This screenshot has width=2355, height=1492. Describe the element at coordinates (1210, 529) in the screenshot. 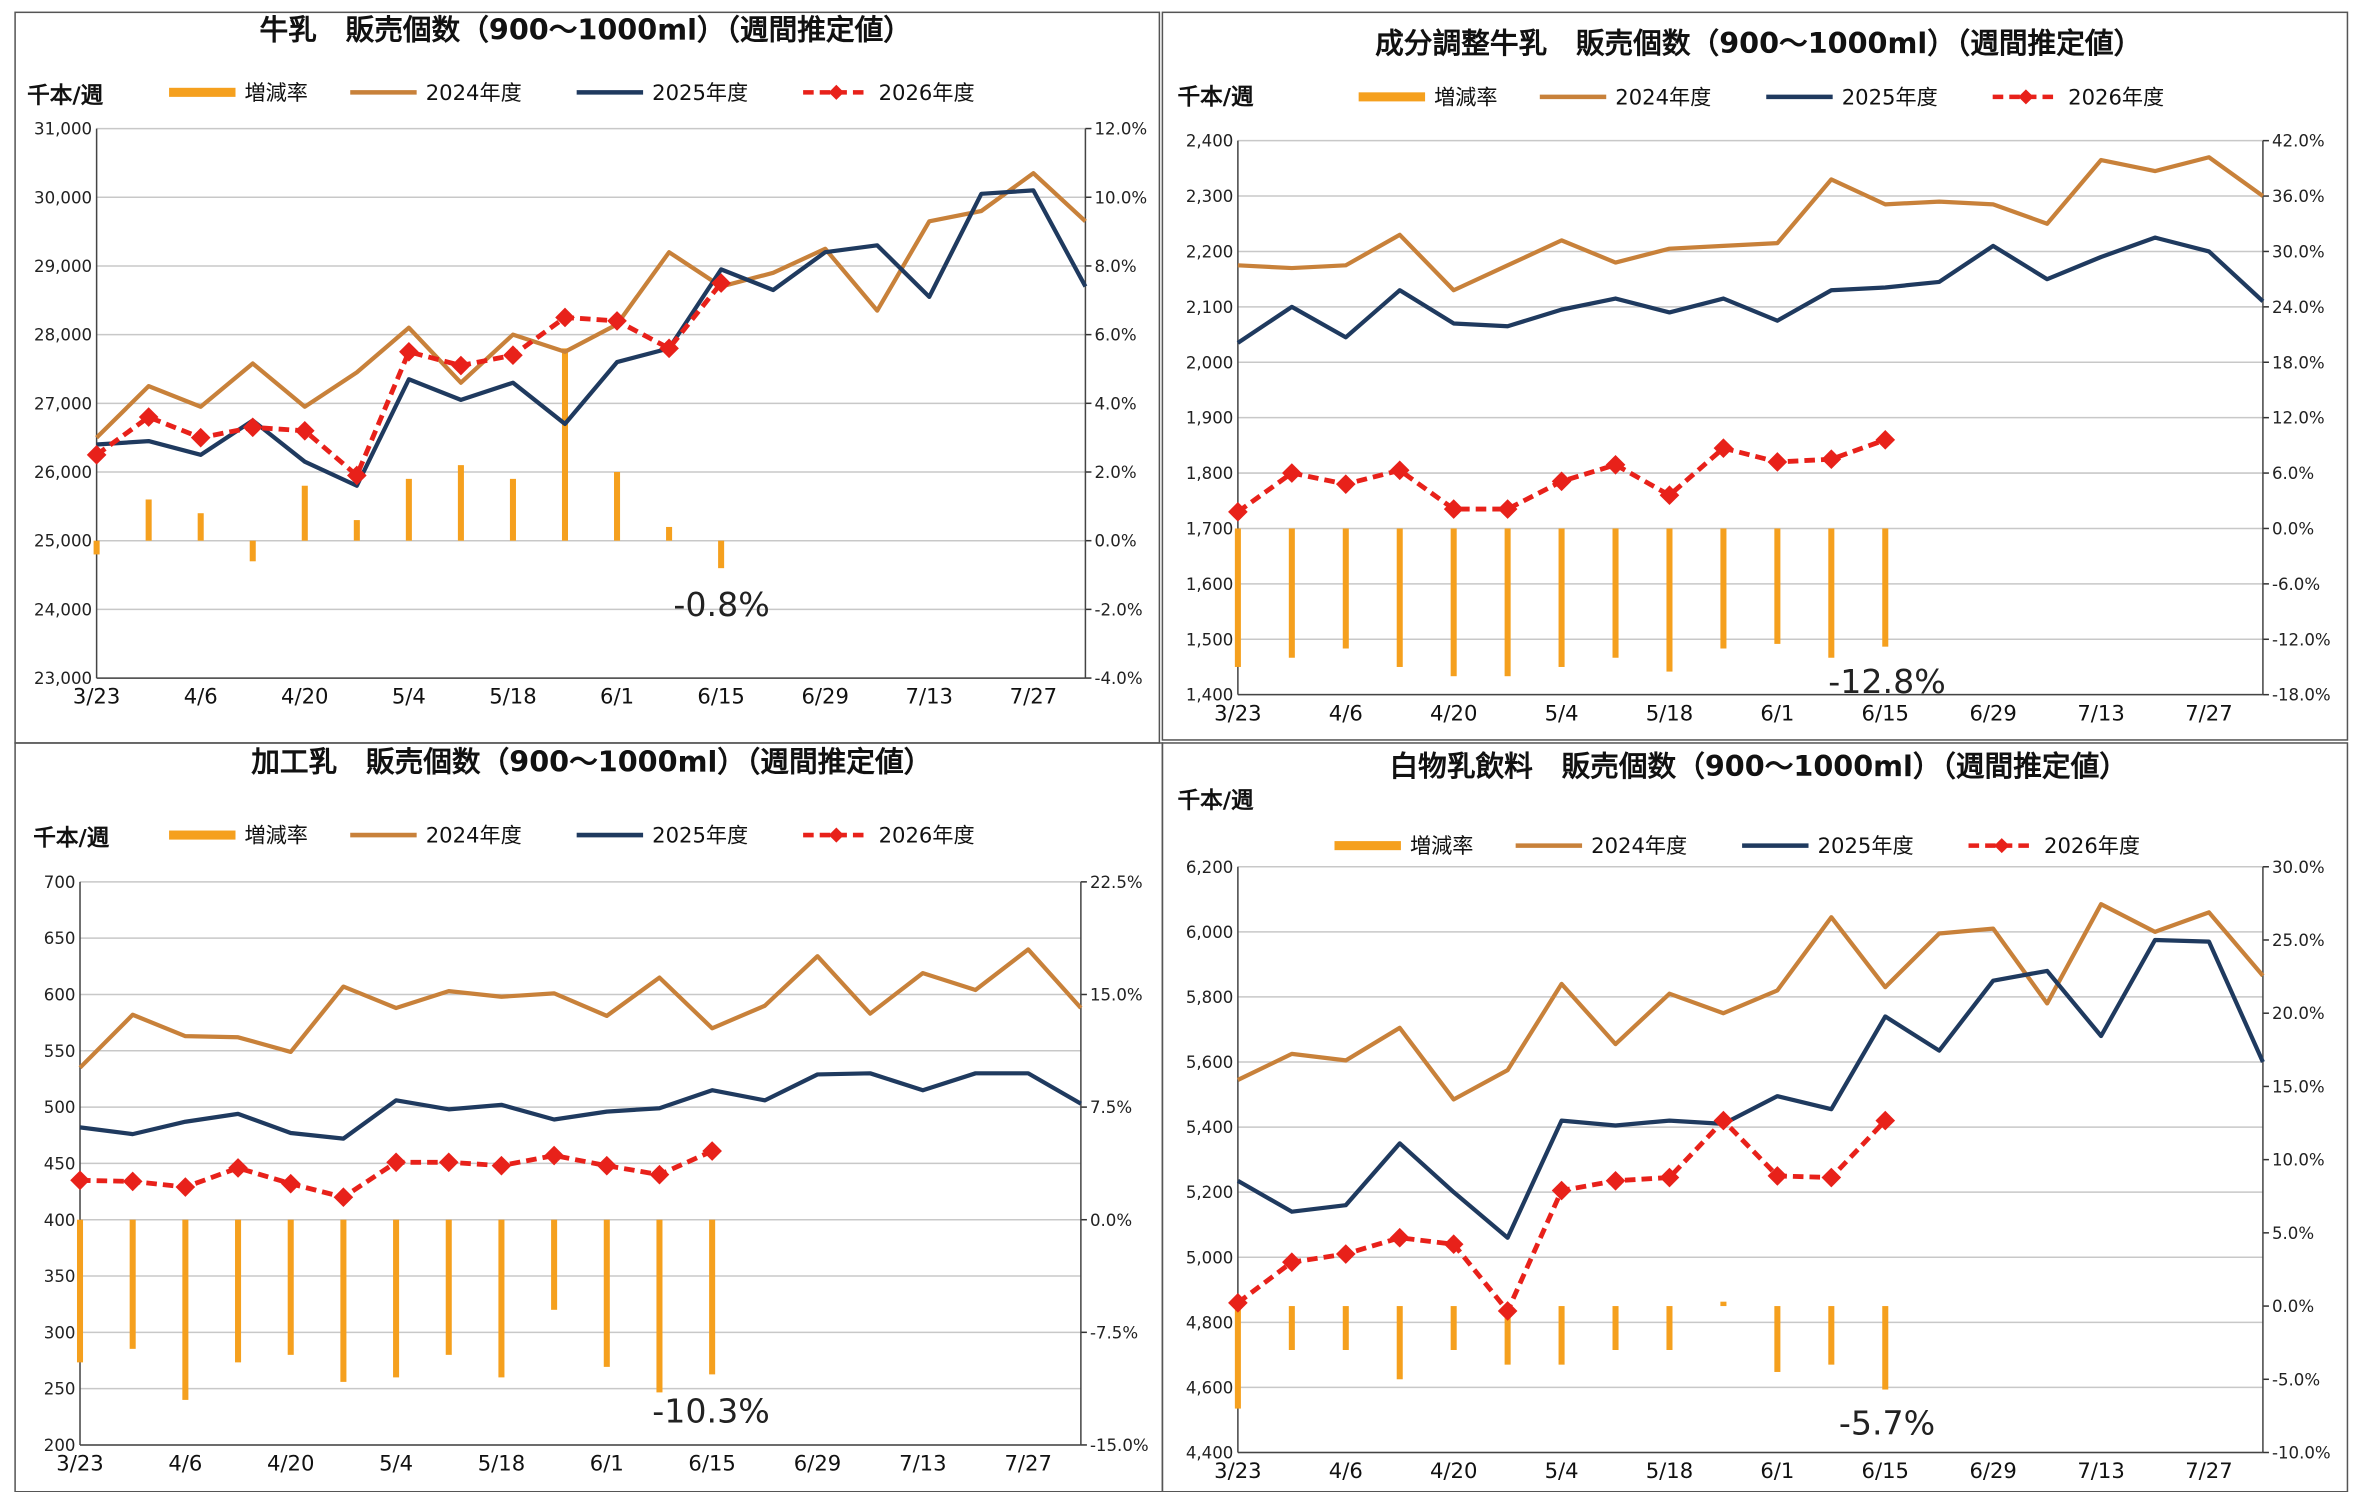

I see `y-tick-label: 1,700` at that location.